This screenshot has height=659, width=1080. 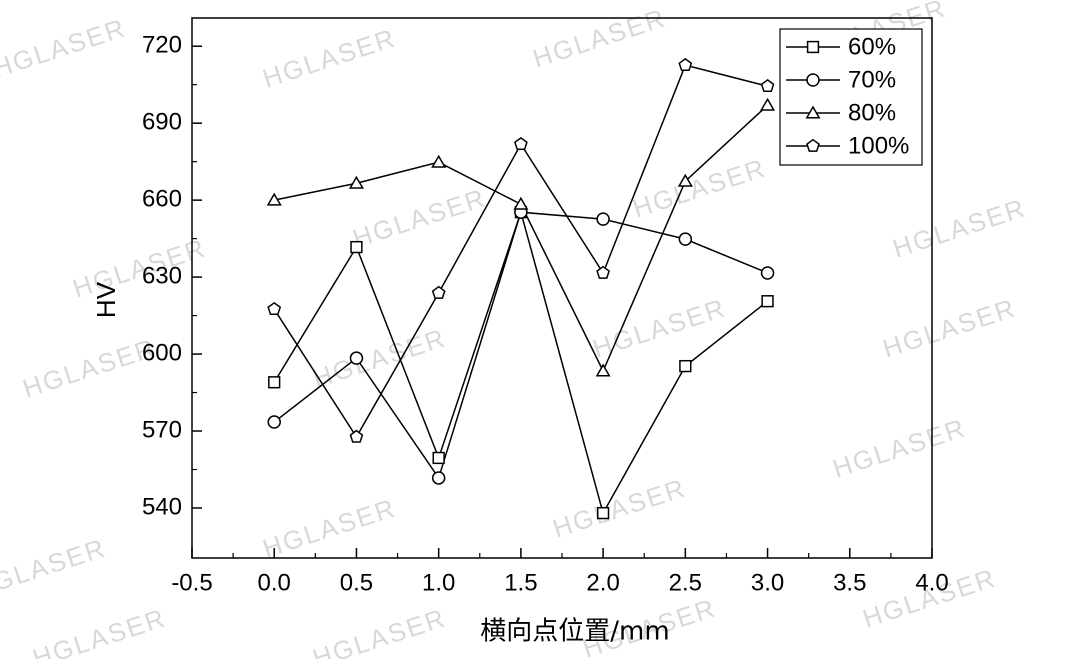 What do you see at coordinates (872, 46) in the screenshot?
I see `legend-label: 60%` at bounding box center [872, 46].